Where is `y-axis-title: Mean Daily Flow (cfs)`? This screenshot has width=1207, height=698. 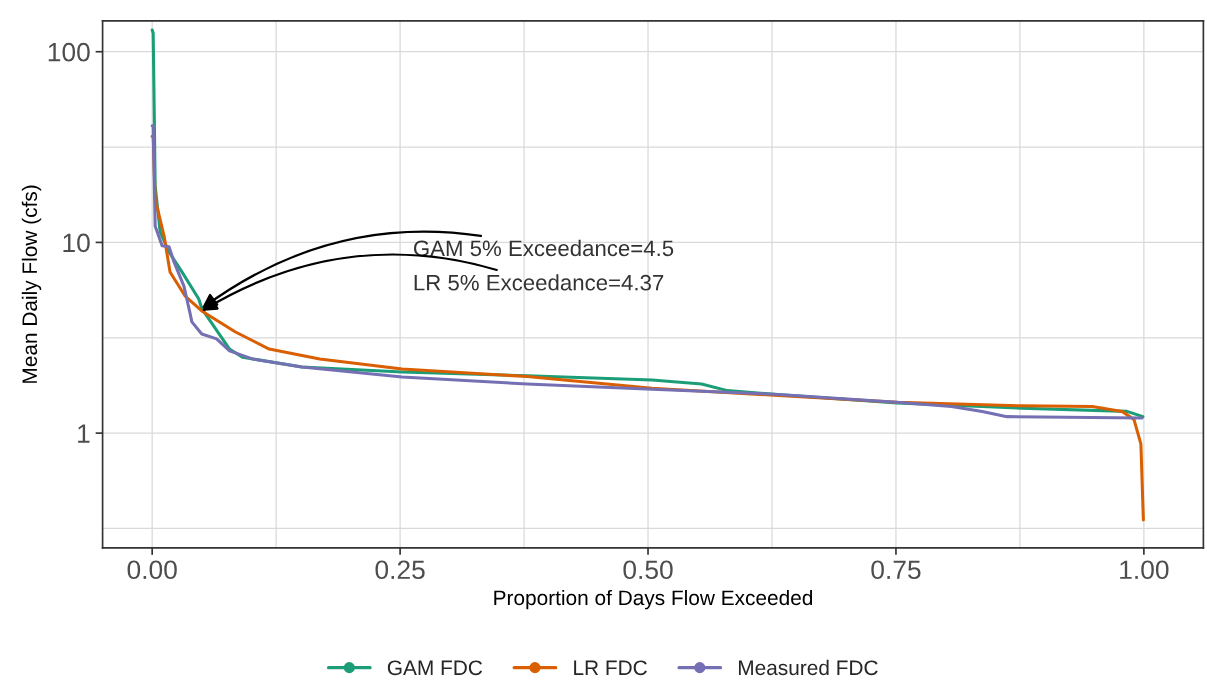 y-axis-title: Mean Daily Flow (cfs) is located at coordinates (31, 284).